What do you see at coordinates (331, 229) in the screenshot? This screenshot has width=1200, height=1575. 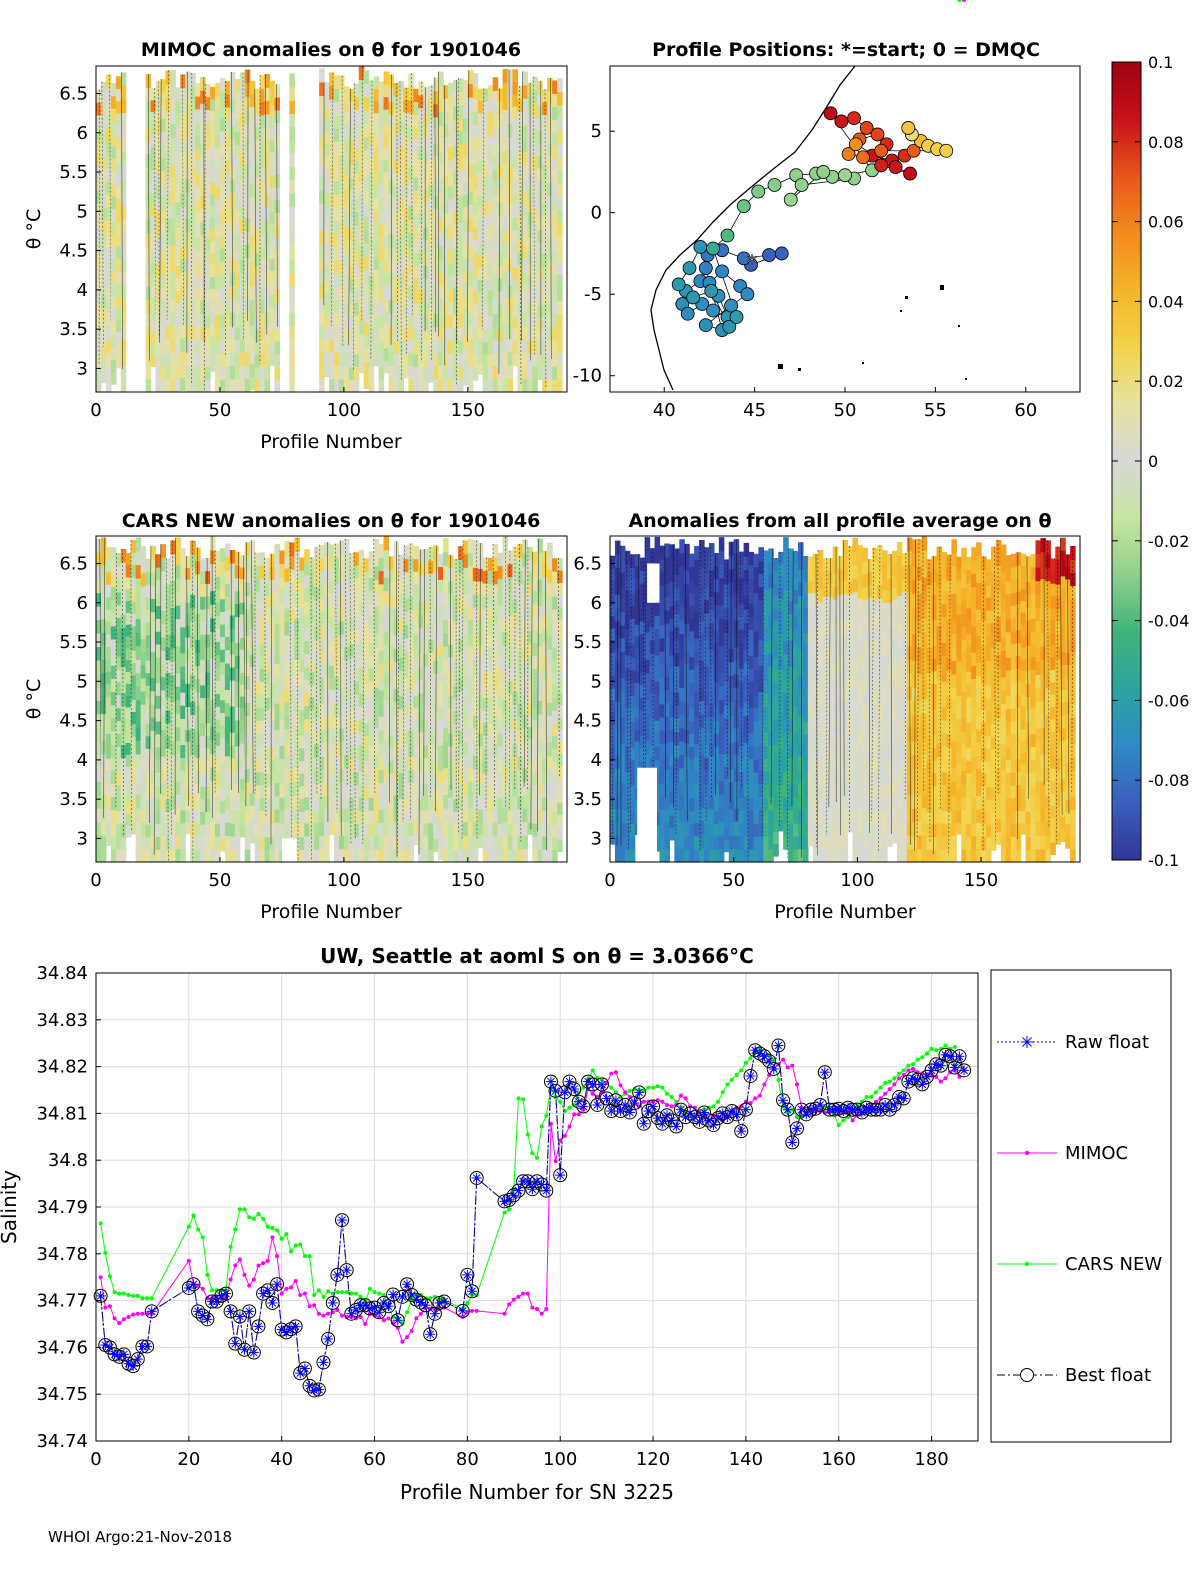 I see `mimoc-axes-box` at bounding box center [331, 229].